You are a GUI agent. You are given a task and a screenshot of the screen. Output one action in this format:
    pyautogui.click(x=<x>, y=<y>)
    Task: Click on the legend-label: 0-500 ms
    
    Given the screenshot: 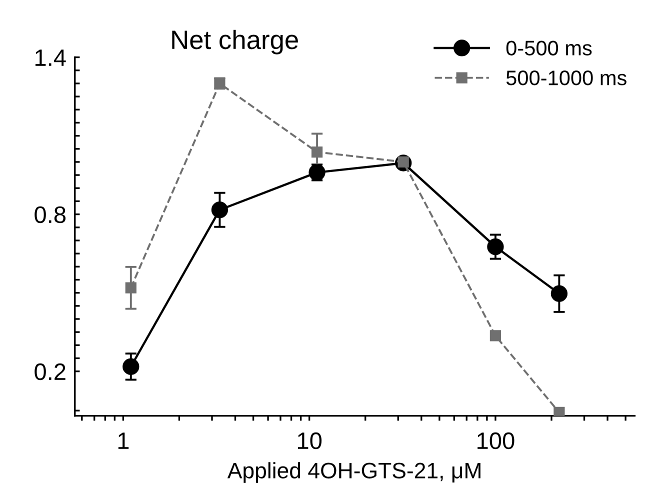 What is the action you would take?
    pyautogui.click(x=549, y=48)
    